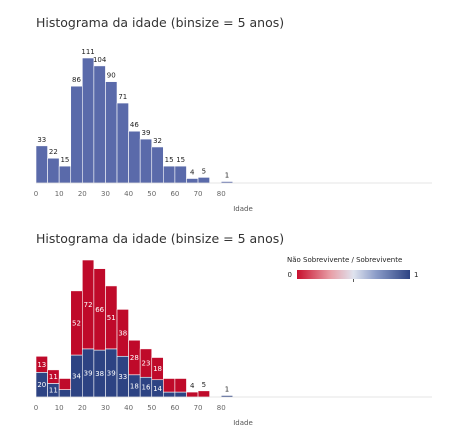 This screenshot has height=430, width=467. I want to click on chart2-bar-label-nao-sobrevivente-25: 66, so click(99, 310).